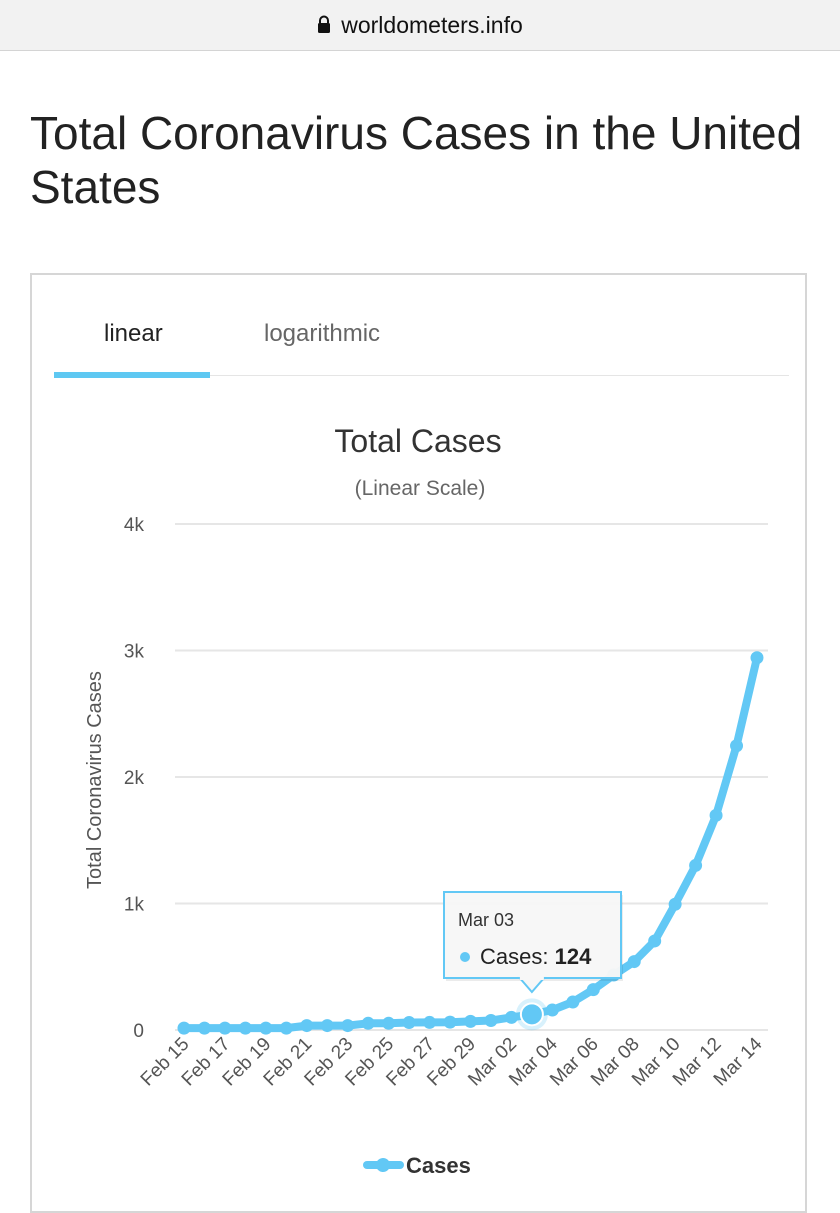  Describe the element at coordinates (322, 333) in the screenshot. I see `tab-logarithmic: logarithmic` at that location.